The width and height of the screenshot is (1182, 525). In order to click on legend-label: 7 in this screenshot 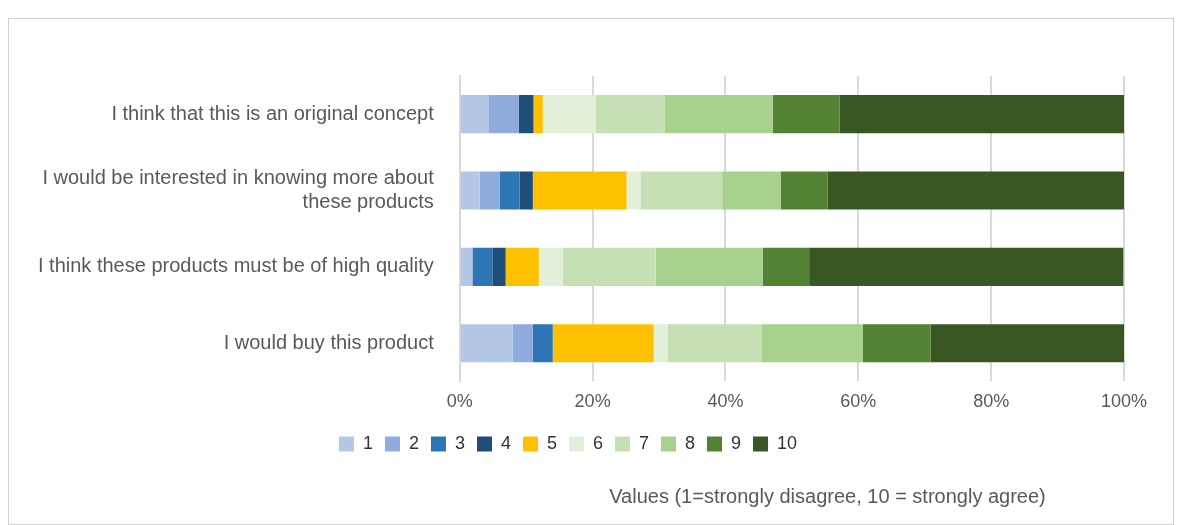, I will do `click(644, 442)`.